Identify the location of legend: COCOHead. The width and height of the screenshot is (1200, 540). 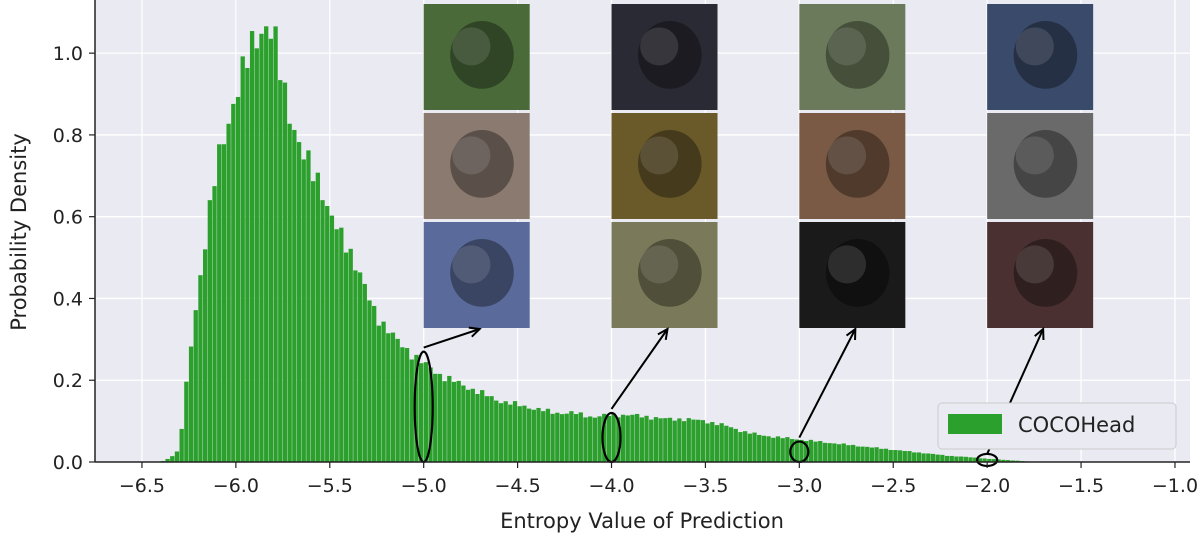
(1057, 426).